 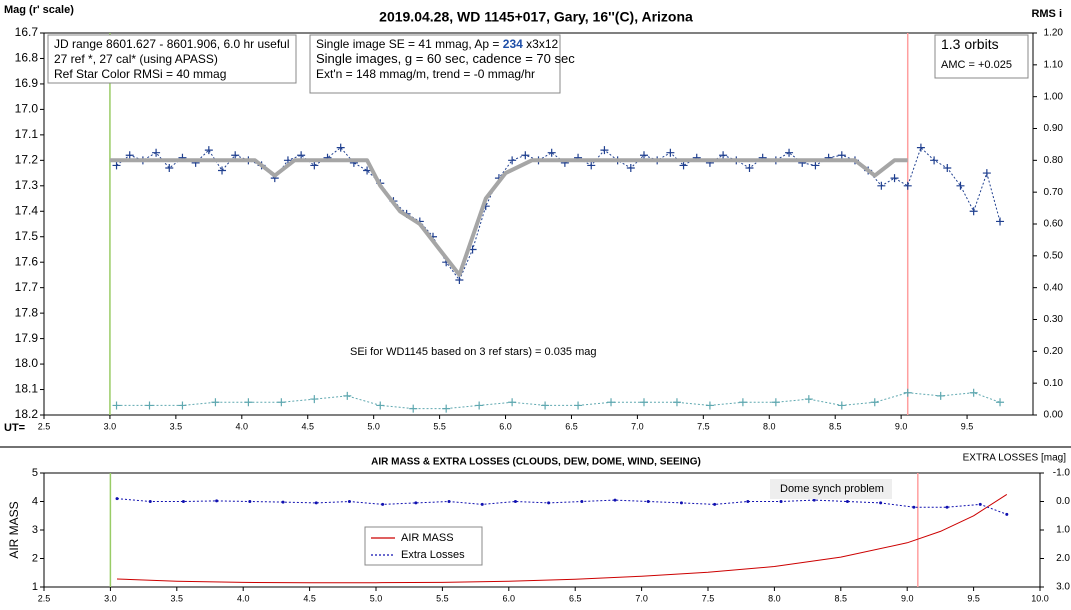 I want to click on info-text: AMC = +0.025, so click(x=976, y=65).